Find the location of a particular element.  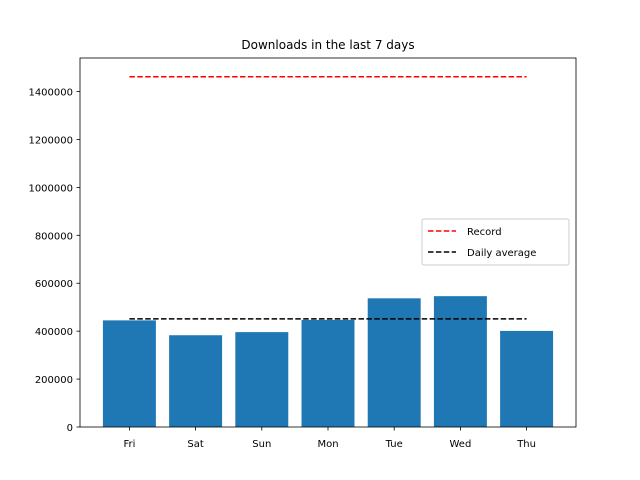

x-tick-label: Thu is located at coordinates (526, 444).